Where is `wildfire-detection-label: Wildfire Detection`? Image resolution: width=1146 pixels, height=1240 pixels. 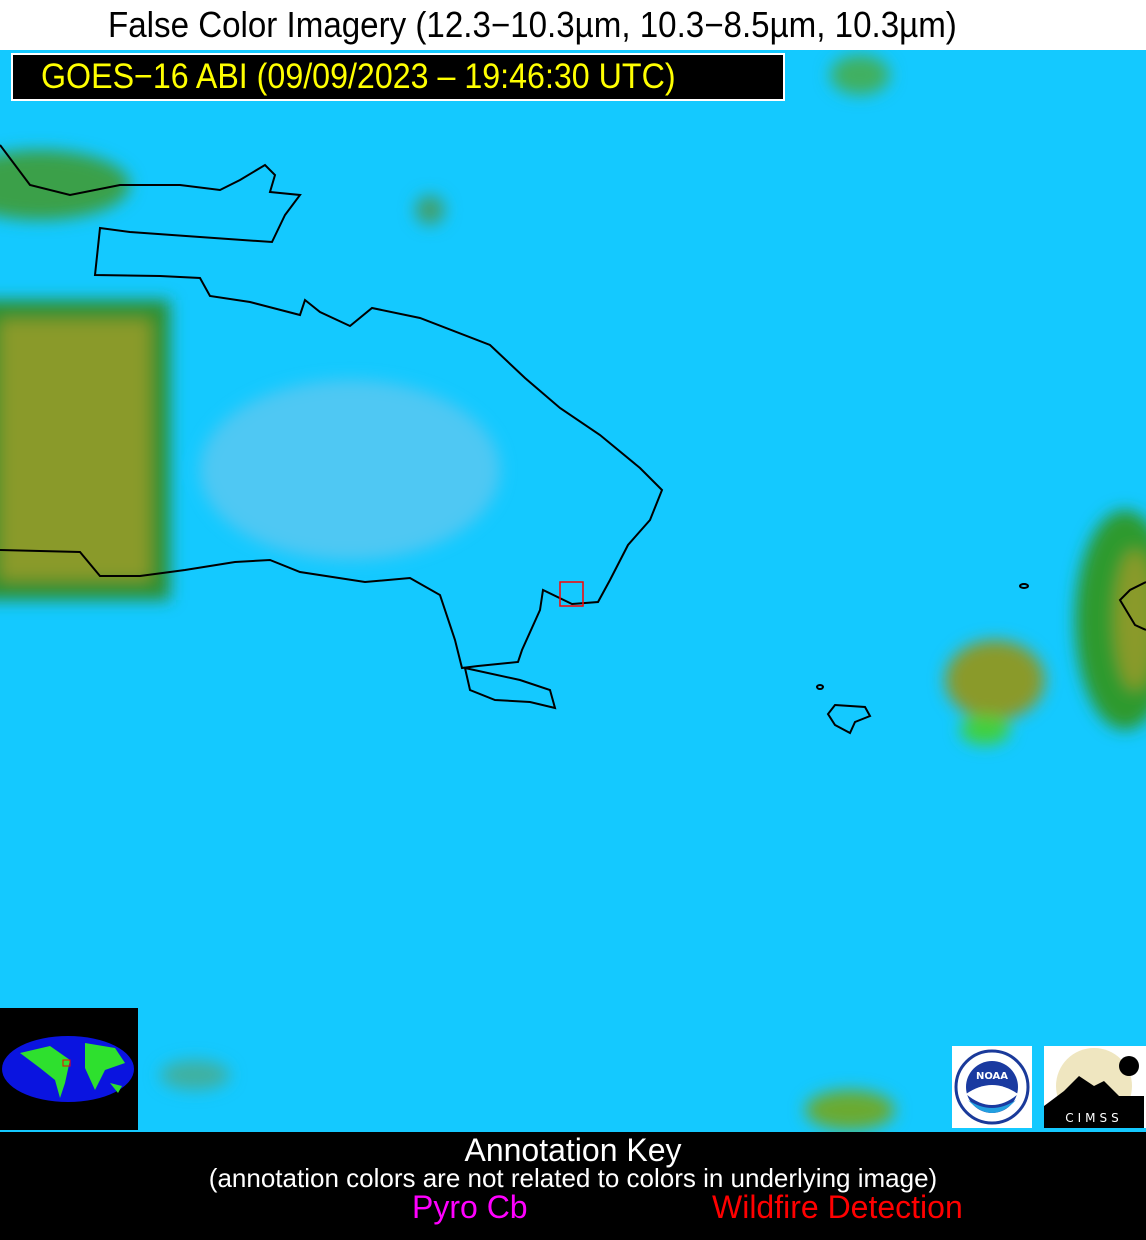 wildfire-detection-label: Wildfire Detection is located at coordinates (837, 1207).